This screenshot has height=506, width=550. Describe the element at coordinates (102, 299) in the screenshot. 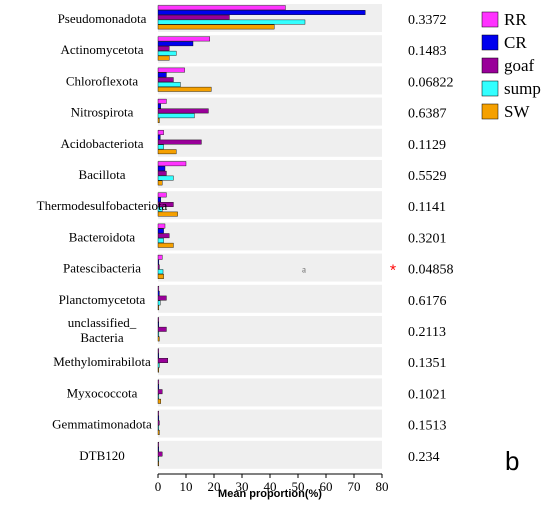

I see `category-label: Planctomycetota` at that location.